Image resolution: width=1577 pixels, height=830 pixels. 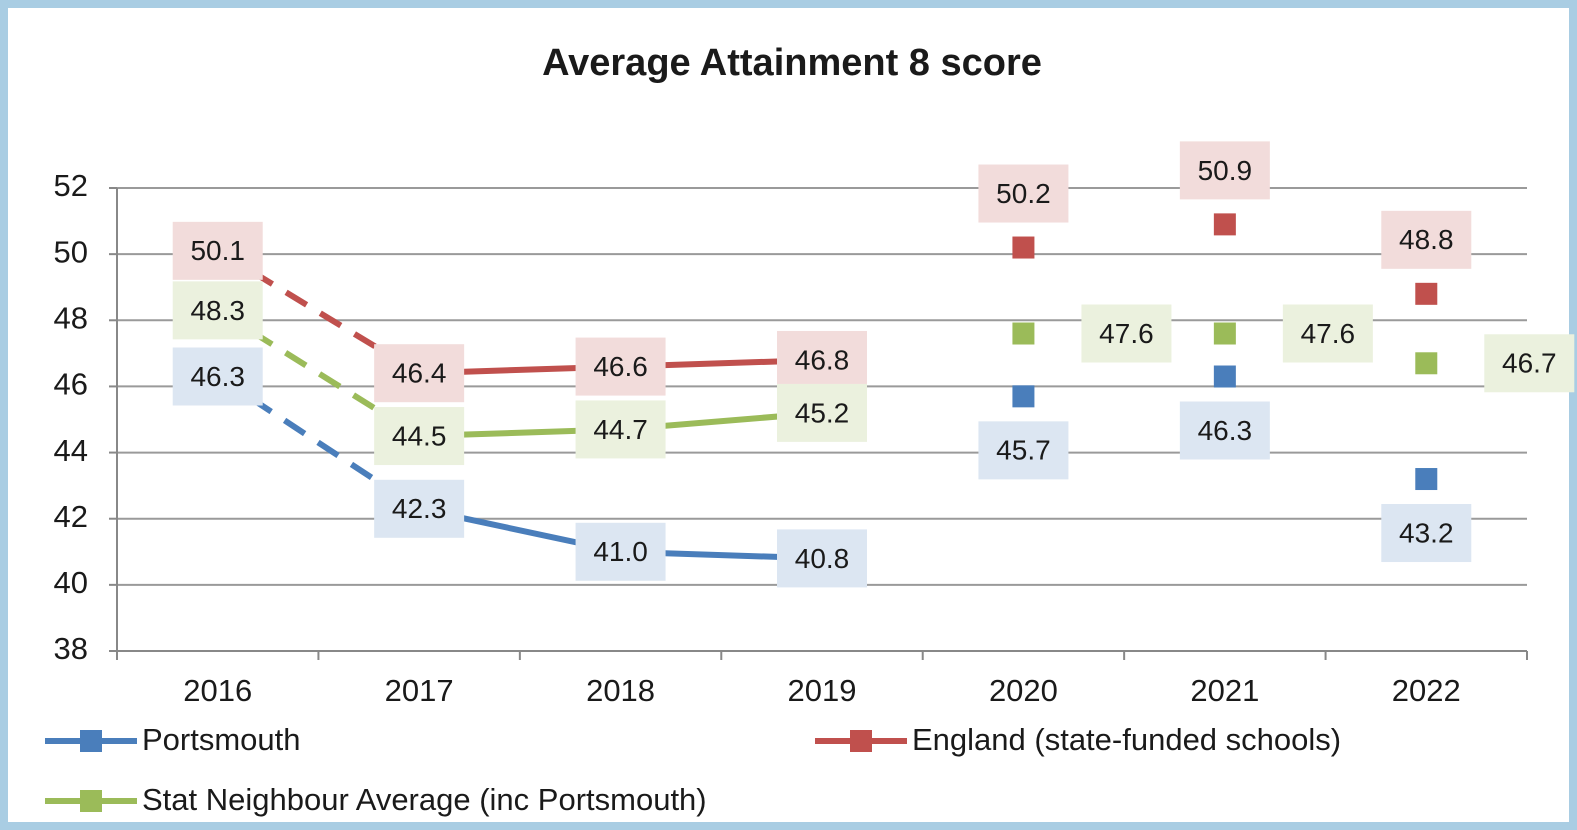 What do you see at coordinates (71, 648) in the screenshot?
I see `y-tick-label: 38` at bounding box center [71, 648].